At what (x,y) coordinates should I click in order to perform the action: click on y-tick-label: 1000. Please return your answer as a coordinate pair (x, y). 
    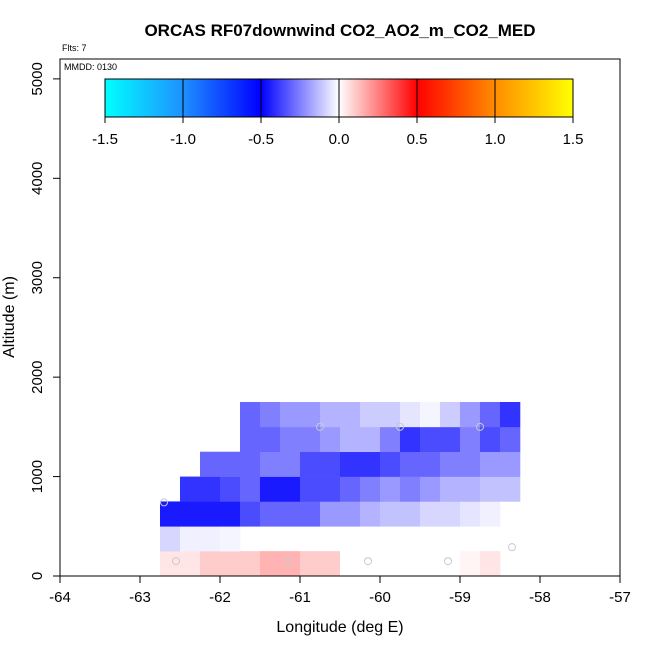
    Looking at the image, I should click on (37, 476).